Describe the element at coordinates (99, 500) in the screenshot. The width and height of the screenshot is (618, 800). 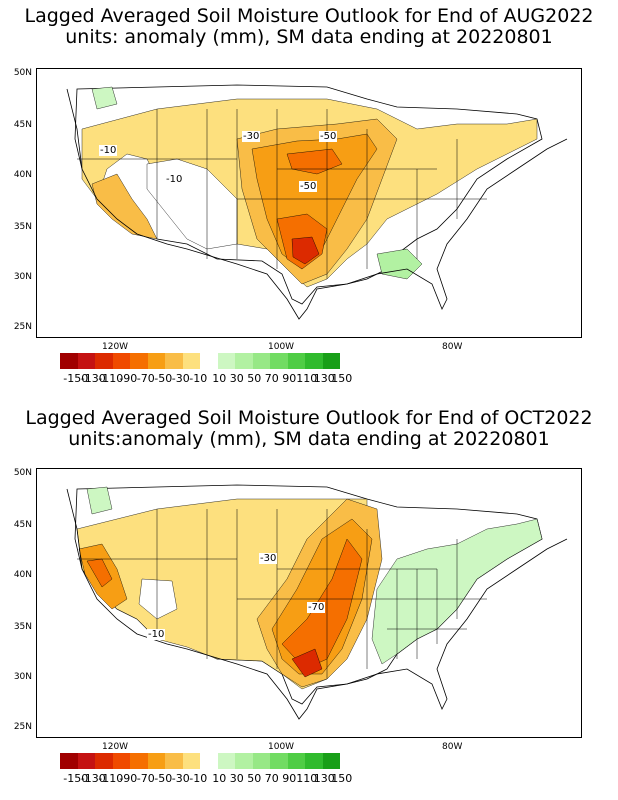
I see `anomaly-fill-green-nw` at that location.